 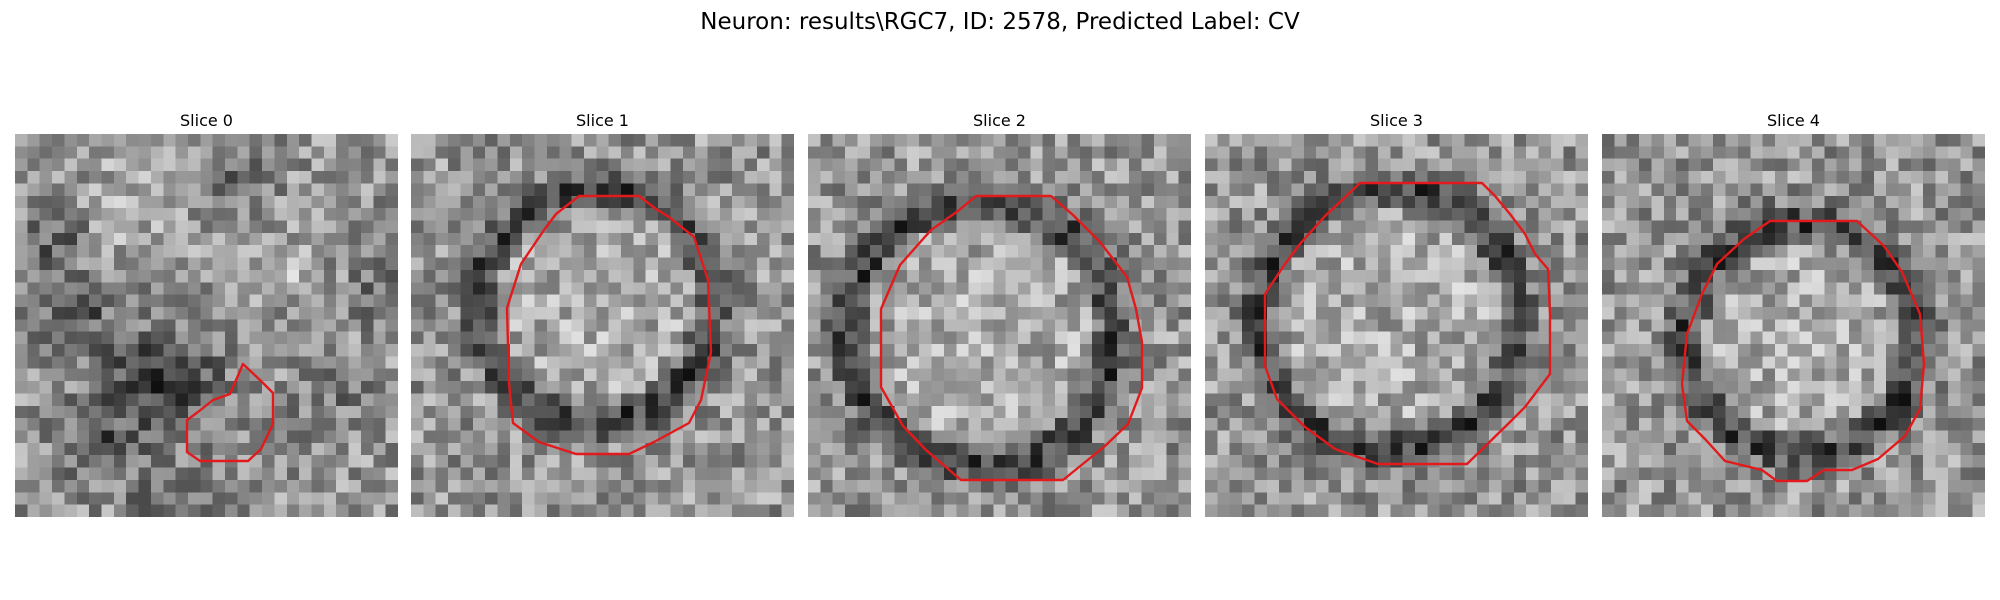 I want to click on slice-title-1: Slice 1, so click(x=602, y=120).